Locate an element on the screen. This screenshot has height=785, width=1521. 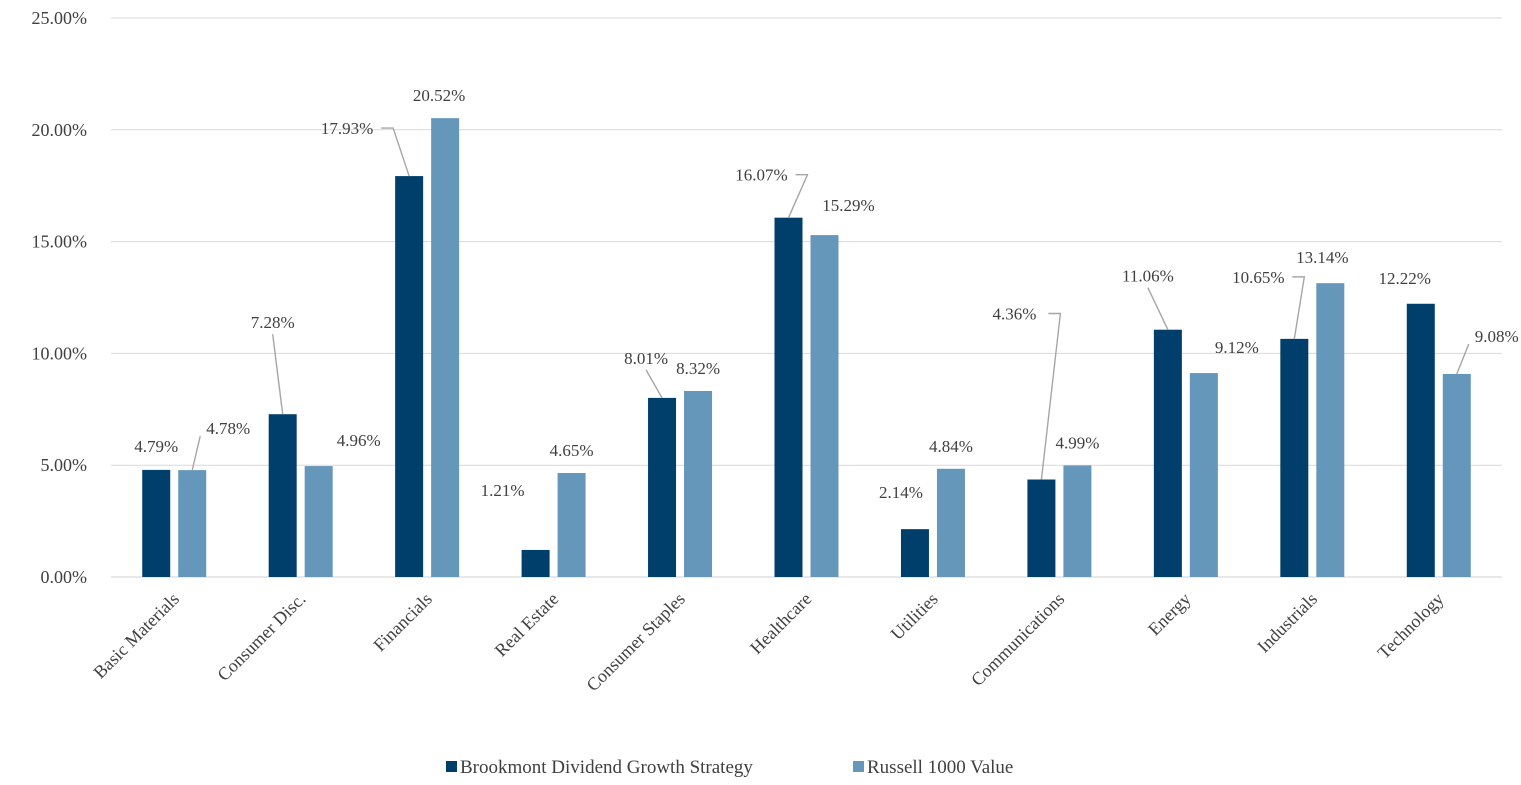
data-label: 2.14% is located at coordinates (901, 492).